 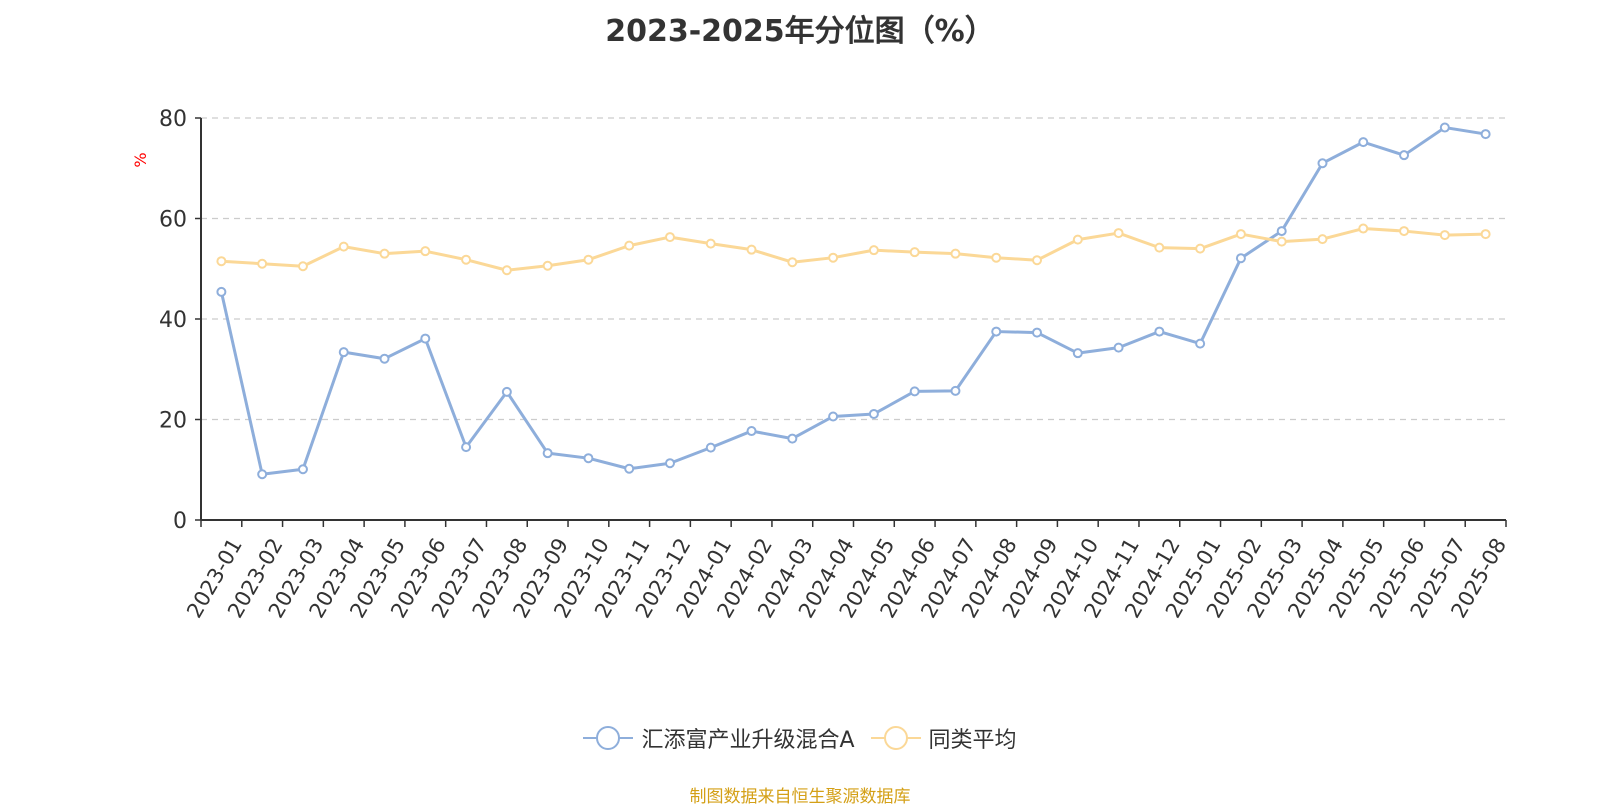 I want to click on series-line, so click(x=853, y=249).